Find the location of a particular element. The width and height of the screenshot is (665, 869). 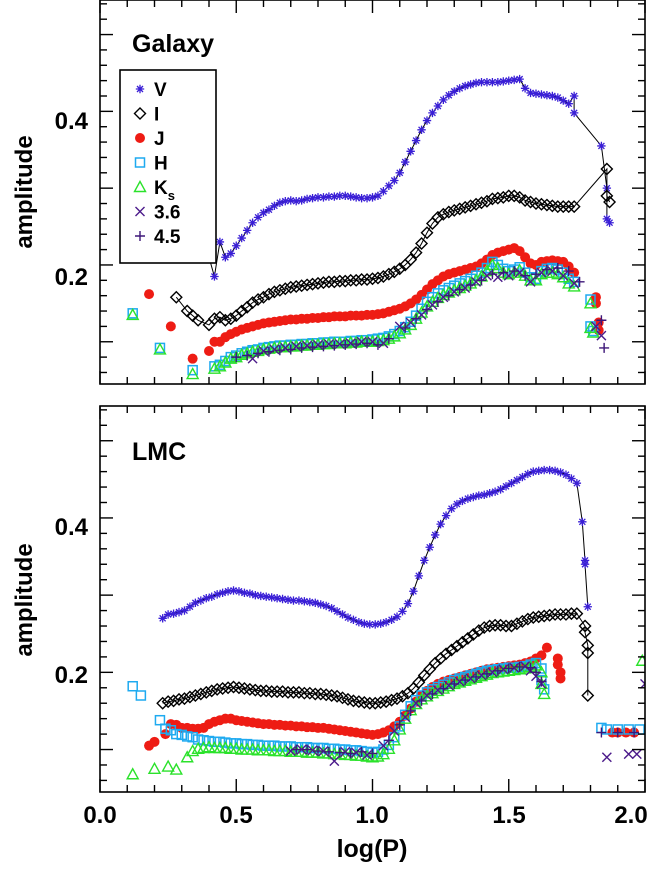

lmc-Ks-point is located at coordinates (187, 756).